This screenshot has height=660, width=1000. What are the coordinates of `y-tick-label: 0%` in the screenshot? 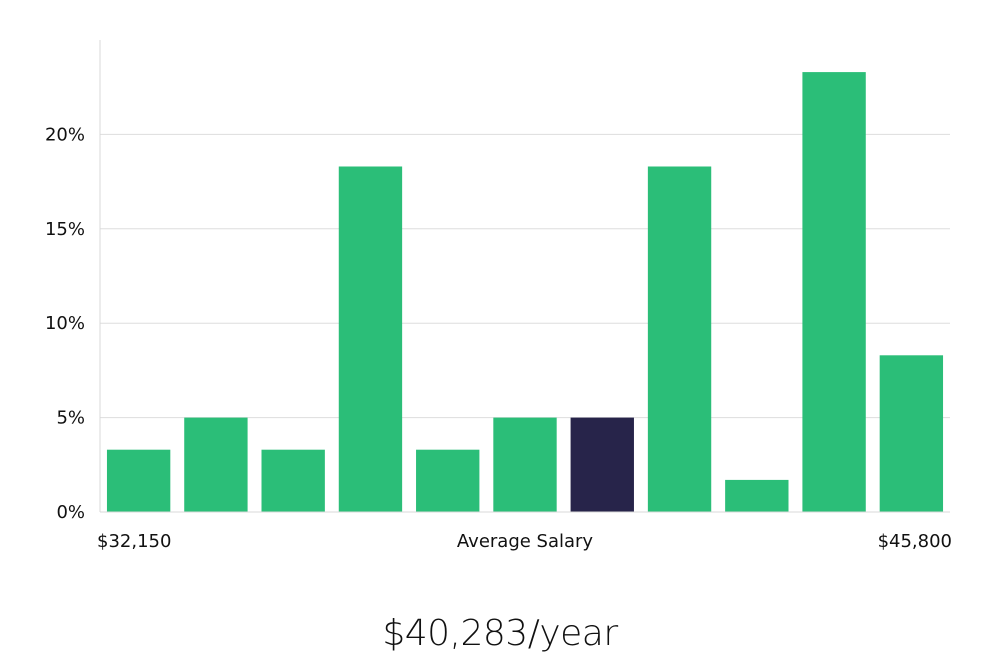 It's located at (70, 512).